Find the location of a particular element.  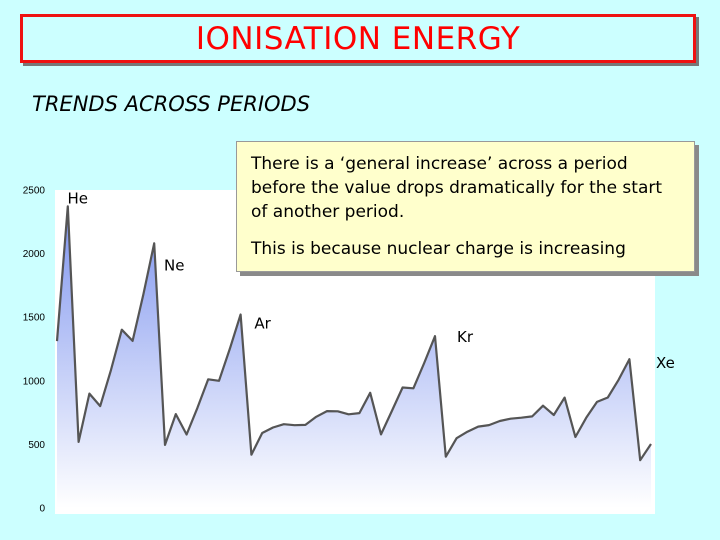

element-label-he: He is located at coordinates (78, 198).